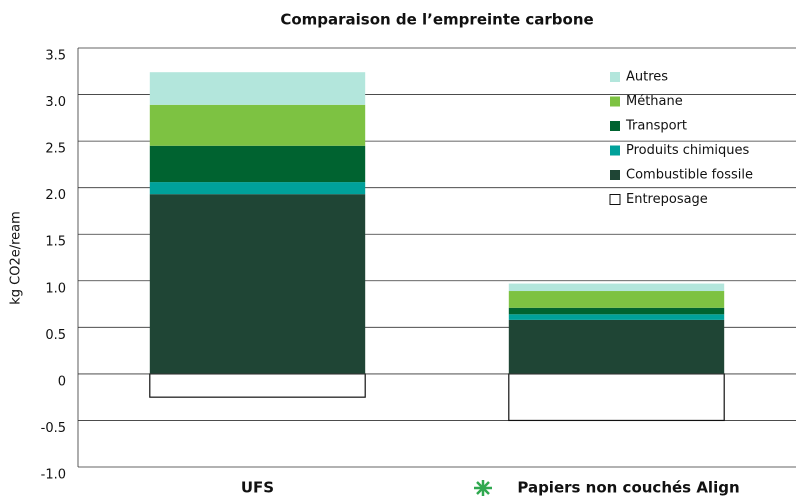  What do you see at coordinates (656, 126) in the screenshot?
I see `legend-label: Transport` at bounding box center [656, 126].